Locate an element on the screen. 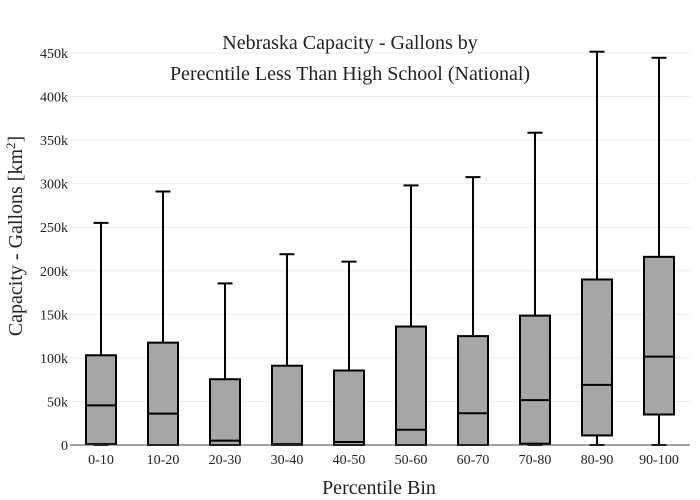 The height and width of the screenshot is (500, 700). x-tick-label: 80-90 is located at coordinates (597, 460).